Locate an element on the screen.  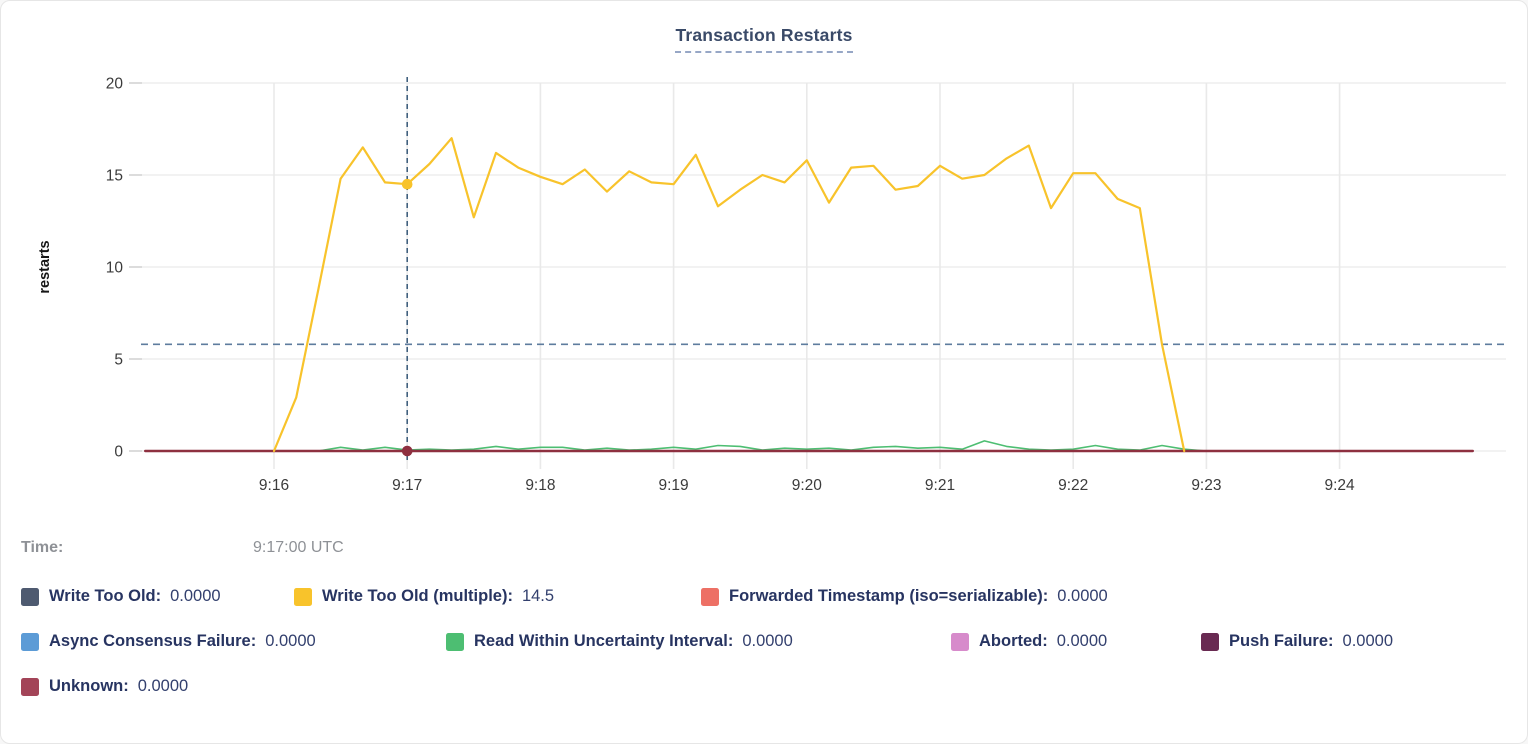
x-axis-tick-label: 9:17 is located at coordinates (407, 485).